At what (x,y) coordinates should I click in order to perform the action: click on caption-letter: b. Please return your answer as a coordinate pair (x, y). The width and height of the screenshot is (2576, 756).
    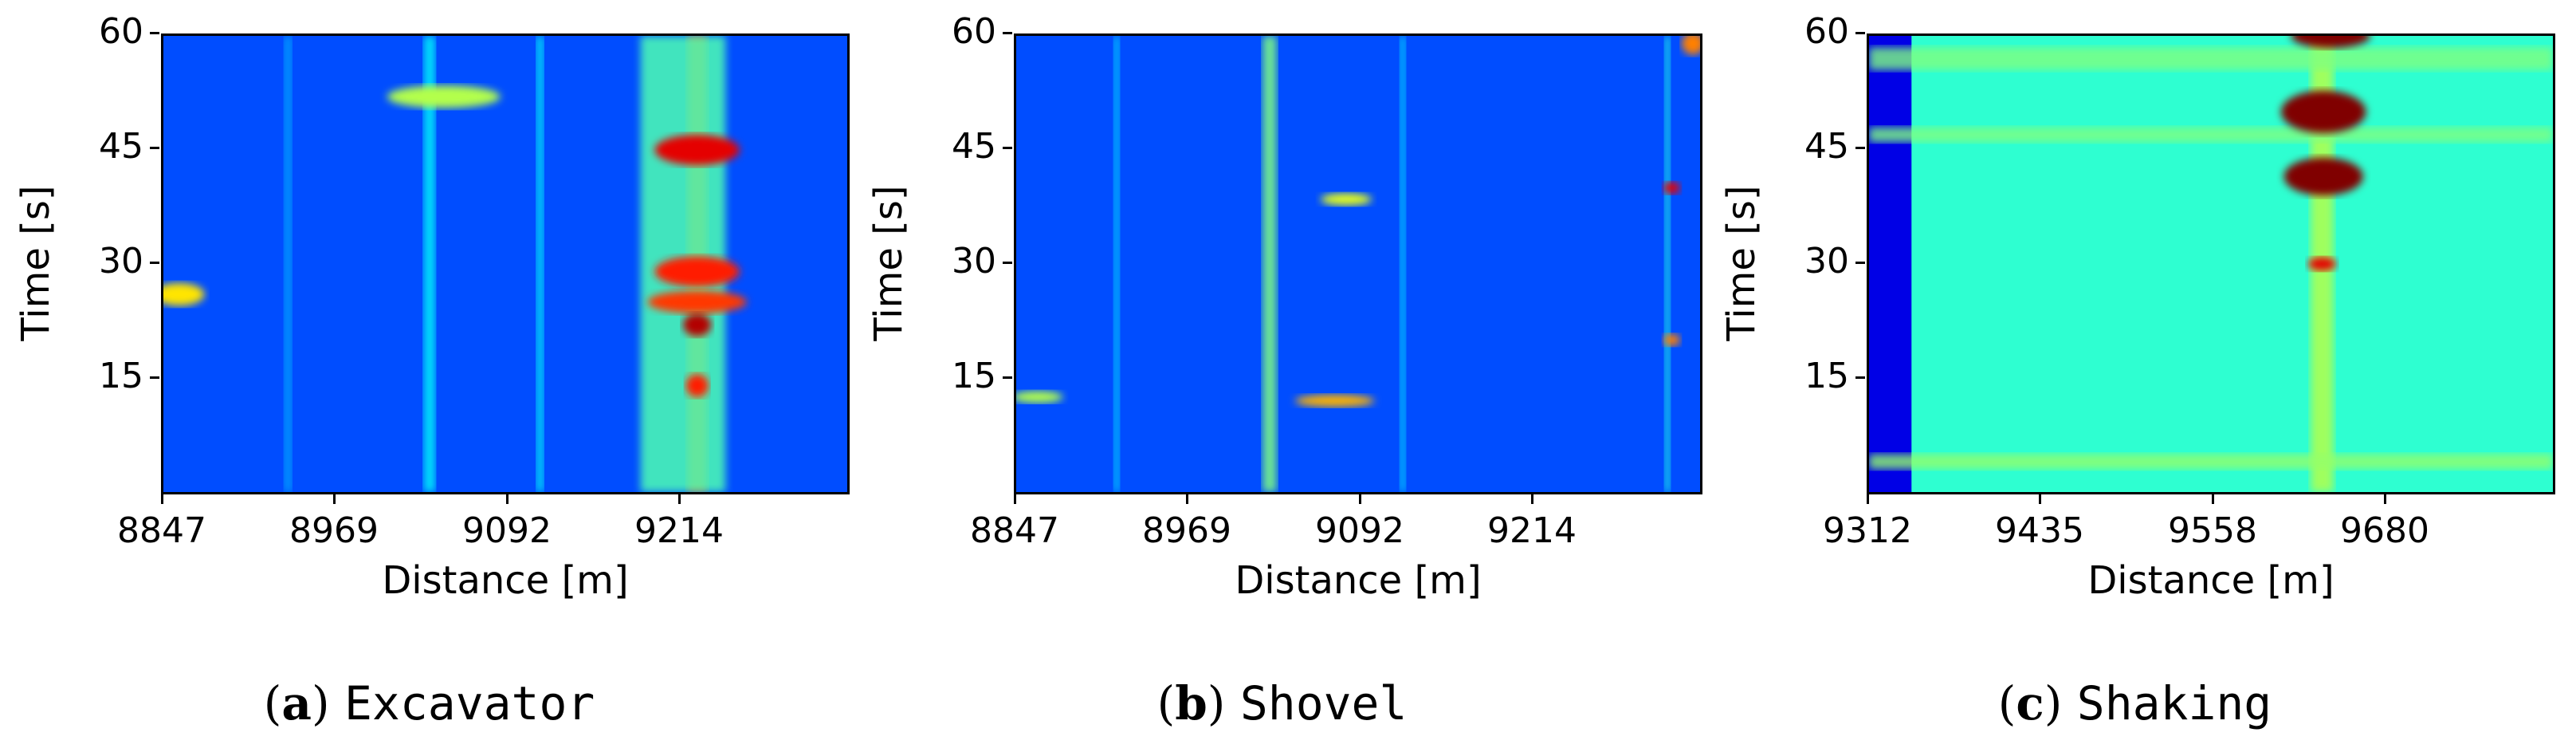
    Looking at the image, I should click on (1191, 703).